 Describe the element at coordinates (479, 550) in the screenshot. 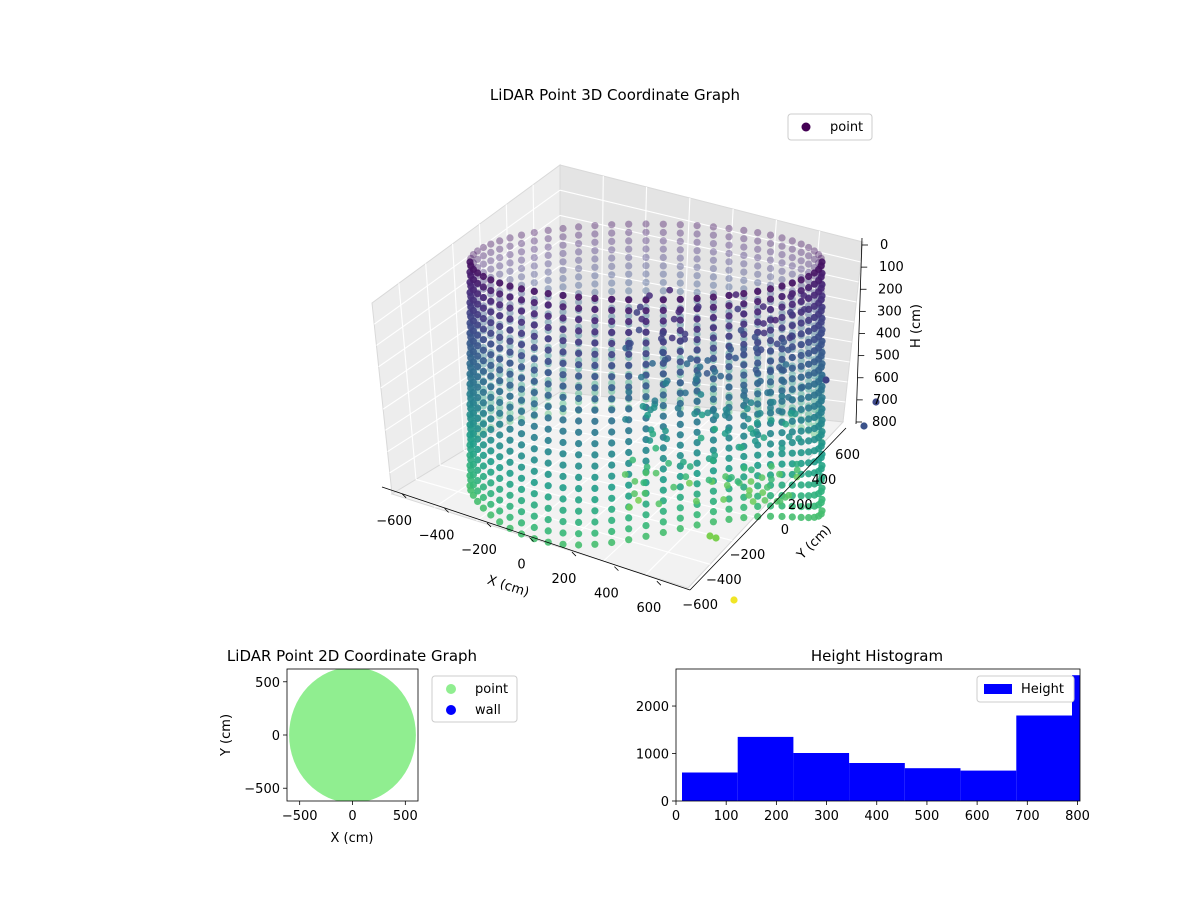

I see `x-tick-label-3d: −200` at that location.